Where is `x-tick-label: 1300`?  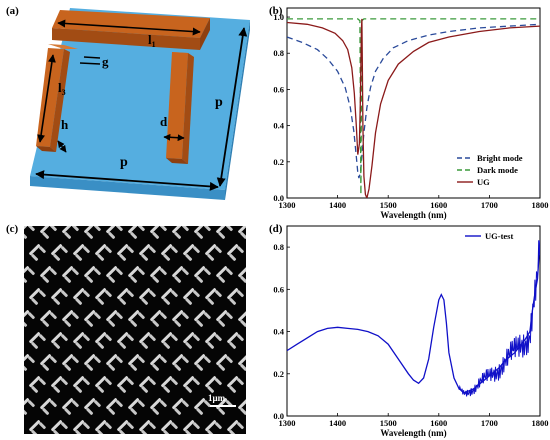
x-tick-label: 1300 is located at coordinates (287, 205).